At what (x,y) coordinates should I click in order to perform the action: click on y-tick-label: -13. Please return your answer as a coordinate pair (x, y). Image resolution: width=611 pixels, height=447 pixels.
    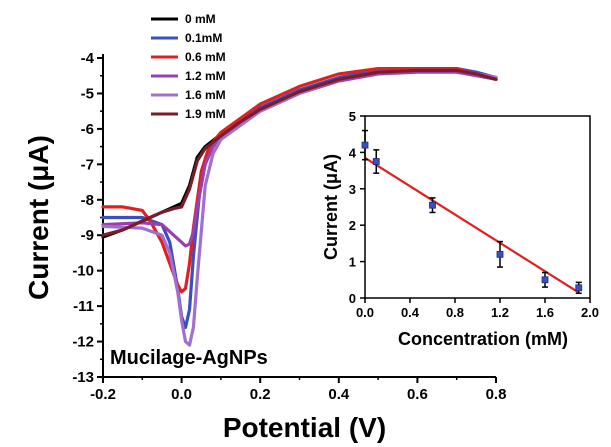
    Looking at the image, I should click on (83, 377).